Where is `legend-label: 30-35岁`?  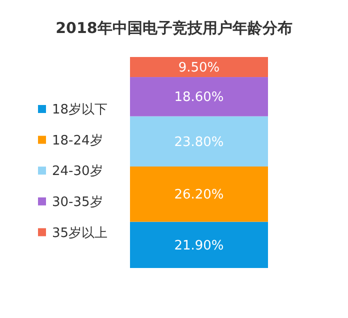
legend-label: 30-35岁 is located at coordinates (77, 202).